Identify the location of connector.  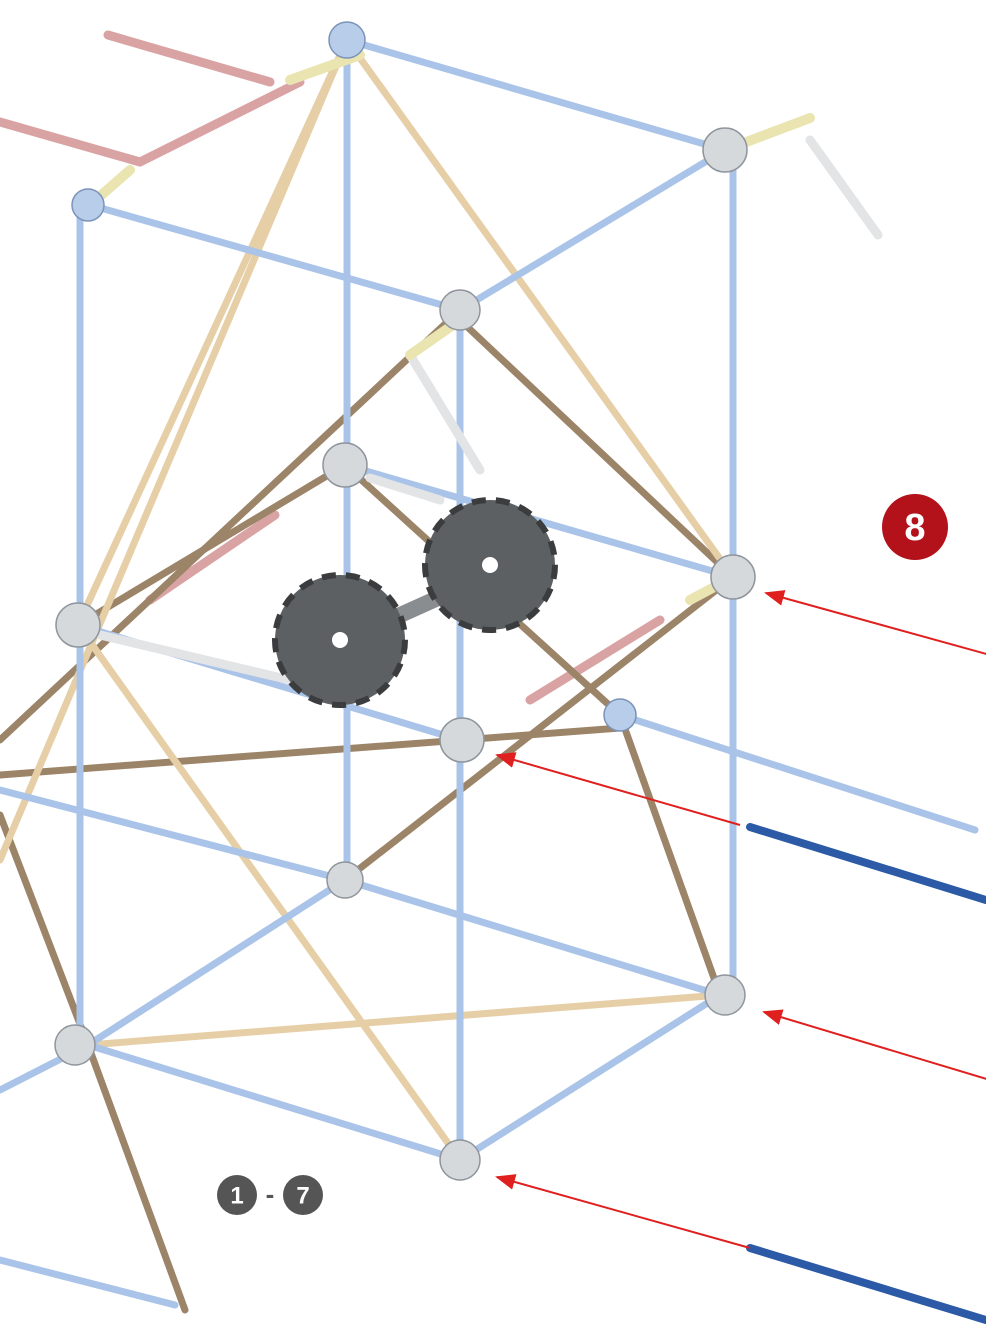
(325, 67).